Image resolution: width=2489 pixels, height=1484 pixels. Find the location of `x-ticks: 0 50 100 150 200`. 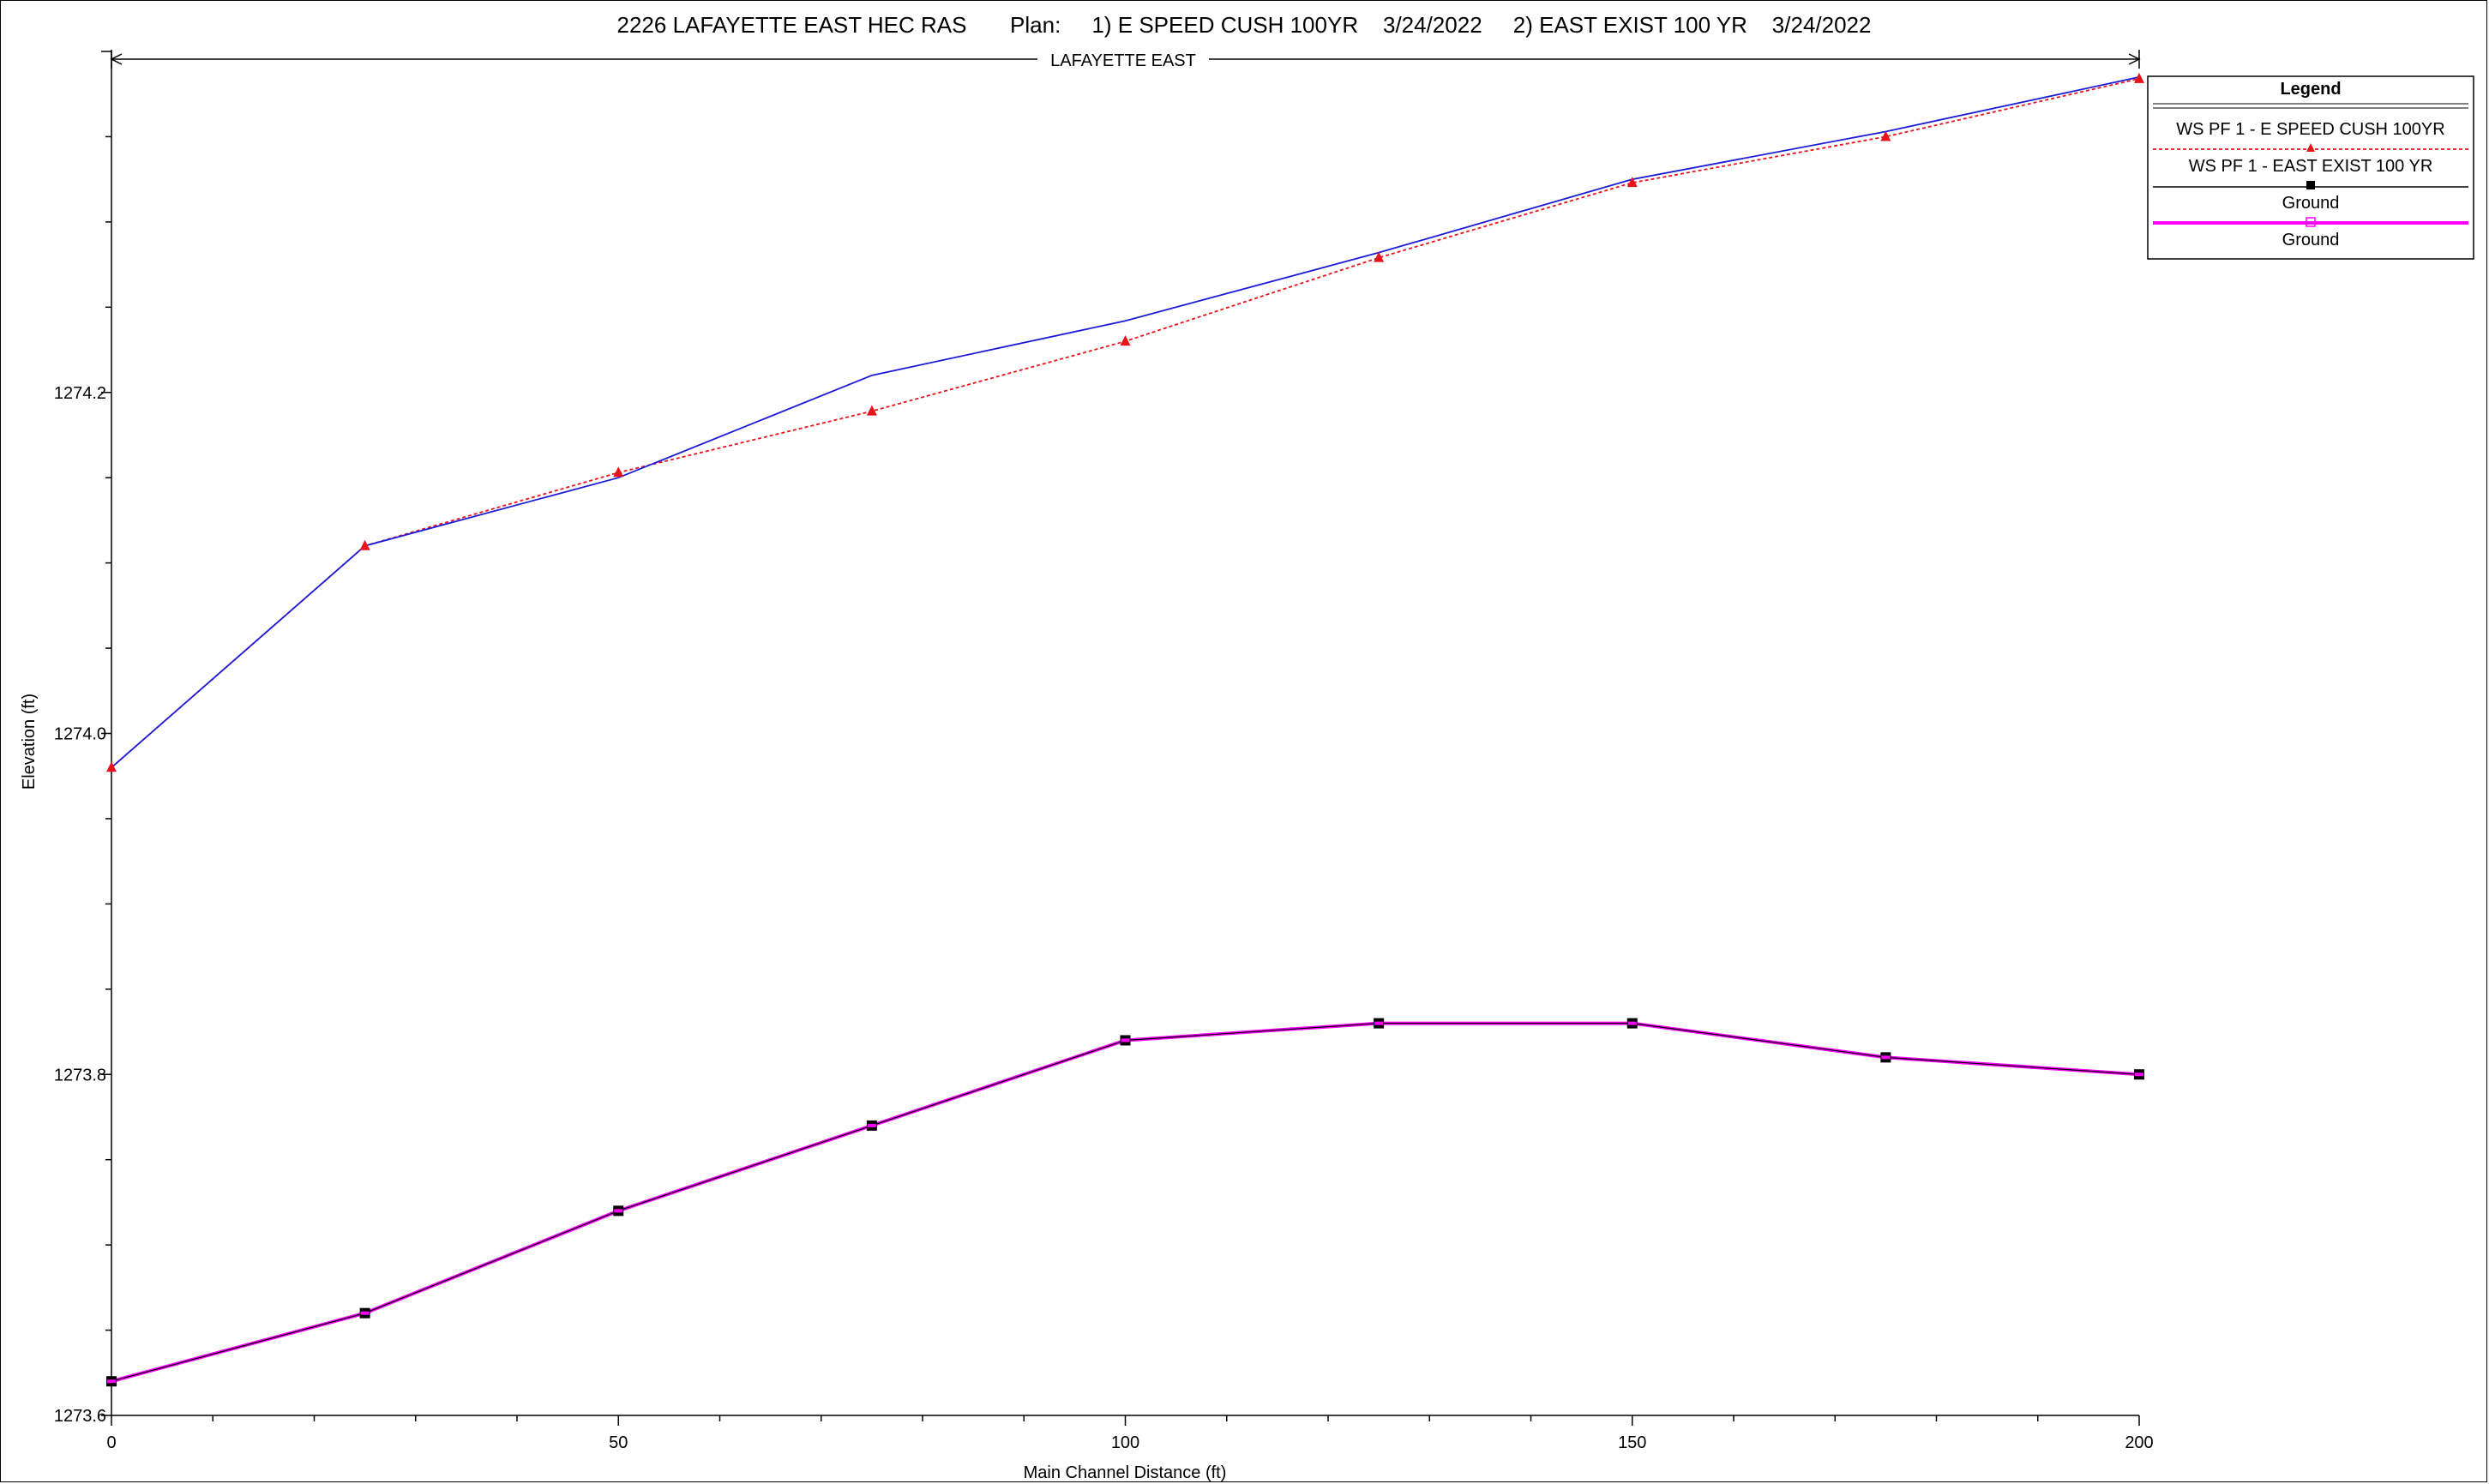

x-ticks: 0 50 100 150 200 is located at coordinates (1130, 1433).